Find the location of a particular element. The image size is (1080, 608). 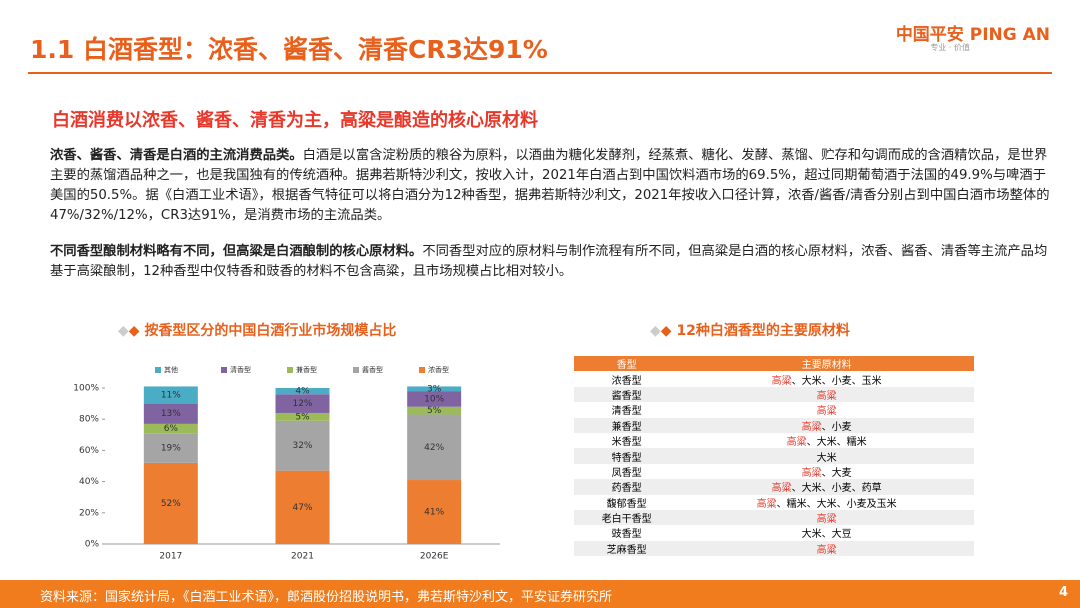

table-row: 清香型 高粱 is located at coordinates (774, 409).